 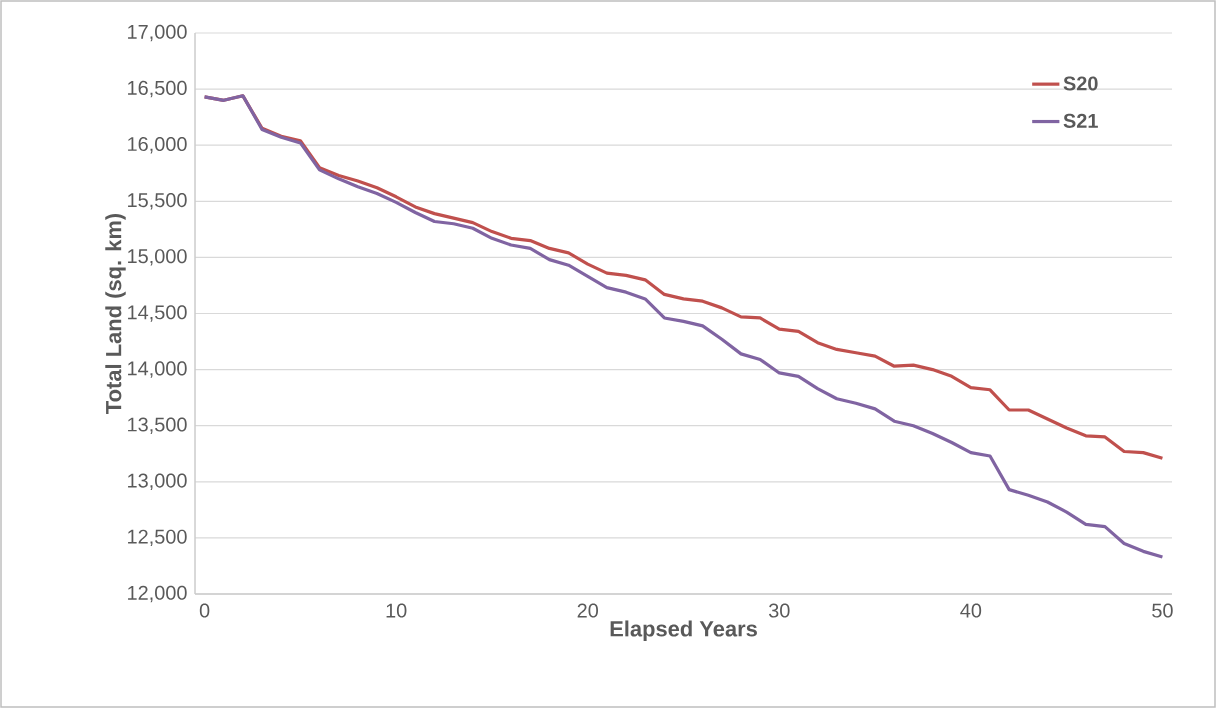 What do you see at coordinates (1080, 120) in the screenshot?
I see `legend-label: S21` at bounding box center [1080, 120].